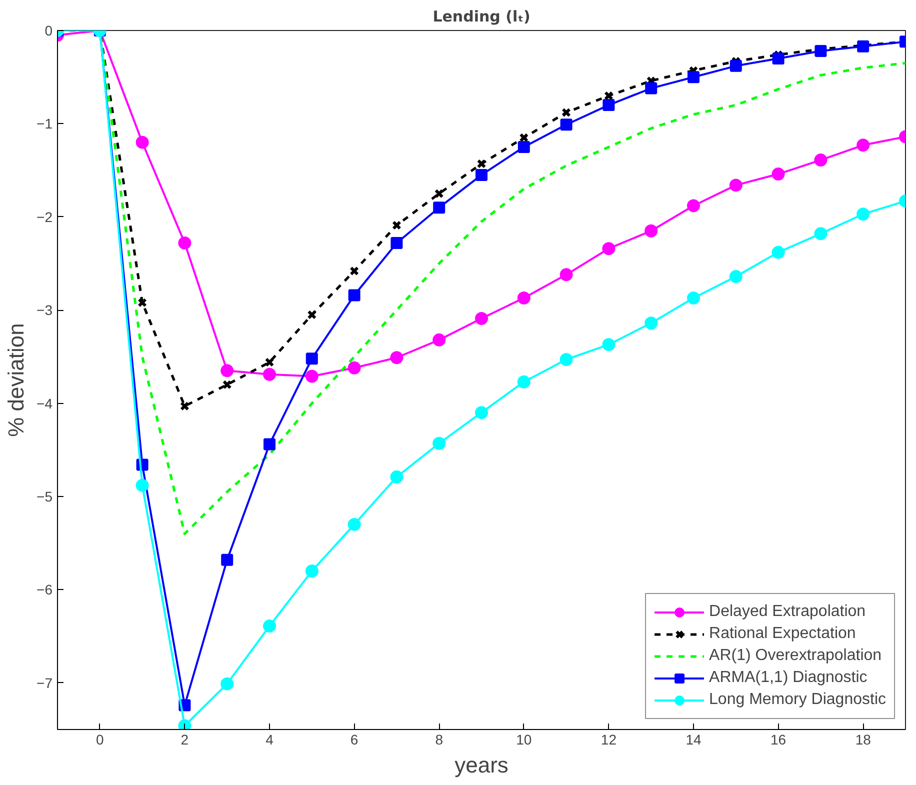 This screenshot has height=785, width=916. What do you see at coordinates (48, 30) in the screenshot?
I see `y-tick-label: 0` at bounding box center [48, 30].